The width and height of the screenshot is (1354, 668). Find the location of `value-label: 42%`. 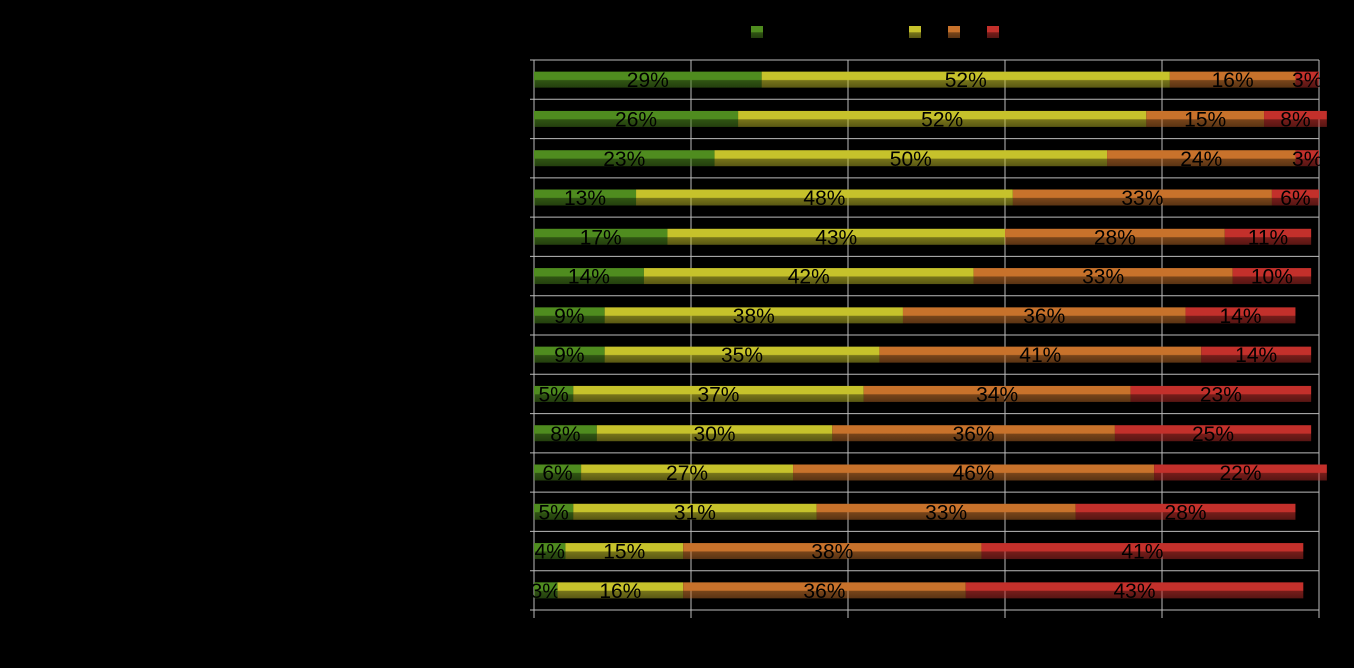

value-label: 42% is located at coordinates (809, 277).